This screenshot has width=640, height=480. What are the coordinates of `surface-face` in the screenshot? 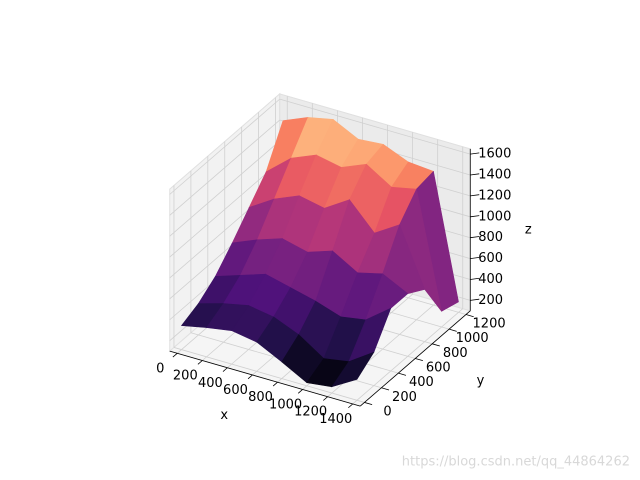 It's located at (353, 369).